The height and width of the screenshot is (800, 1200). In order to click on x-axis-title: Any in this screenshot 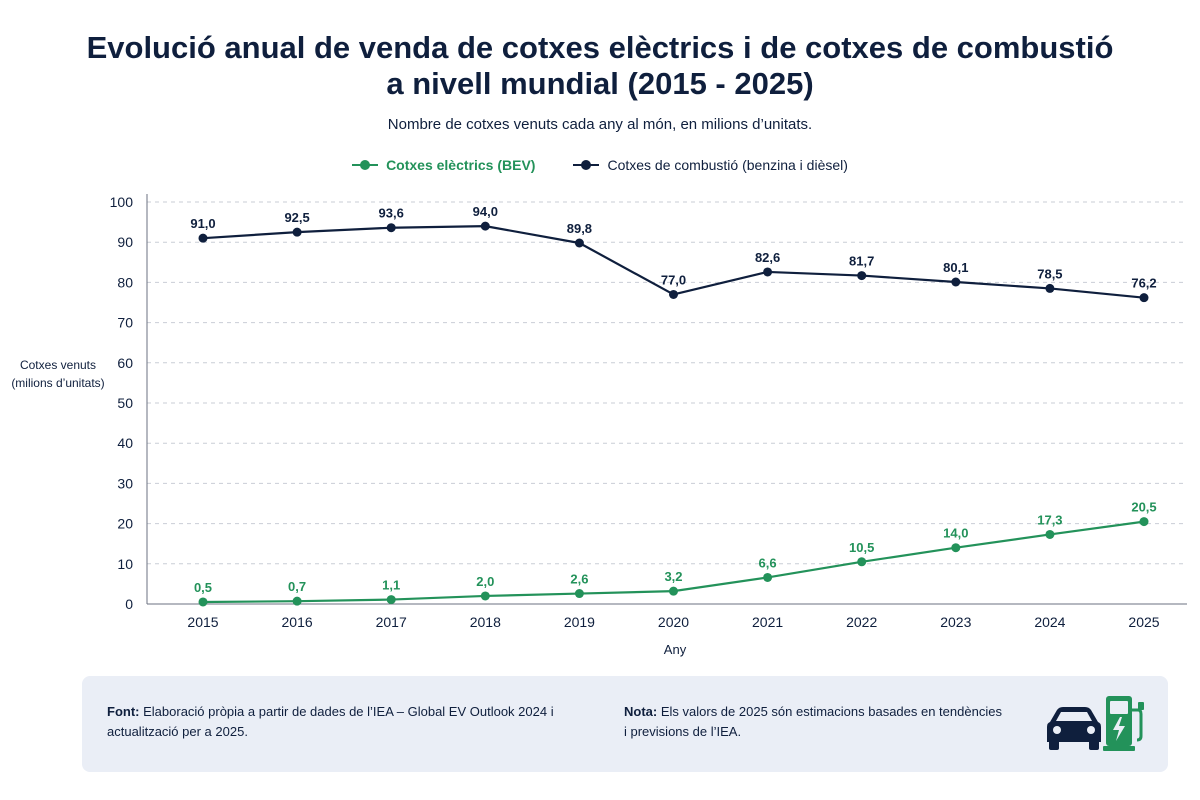, I will do `click(675, 649)`.